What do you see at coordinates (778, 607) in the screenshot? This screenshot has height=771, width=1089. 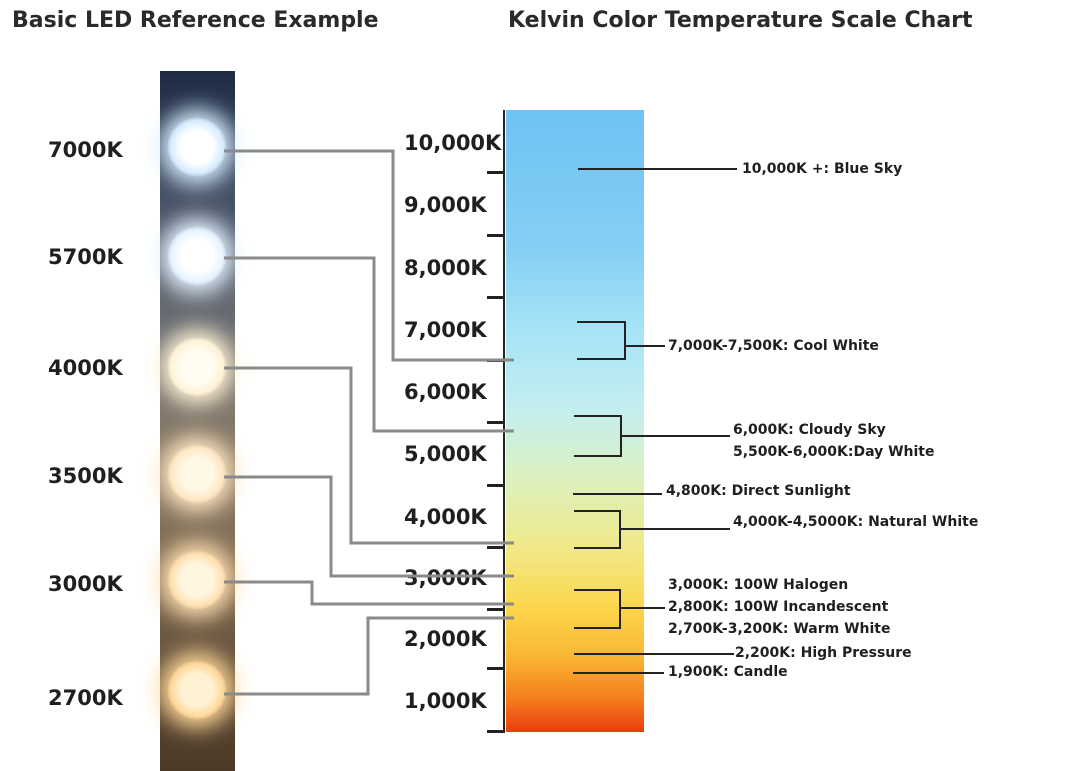 I see `annotation-label: 2,800K: 100W Incandescent` at bounding box center [778, 607].